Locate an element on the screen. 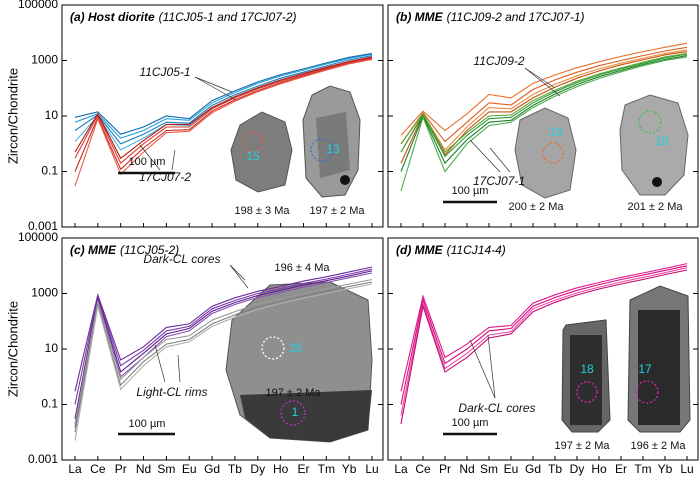 The image size is (700, 483). x-tick-label: Er is located at coordinates (303, 469).